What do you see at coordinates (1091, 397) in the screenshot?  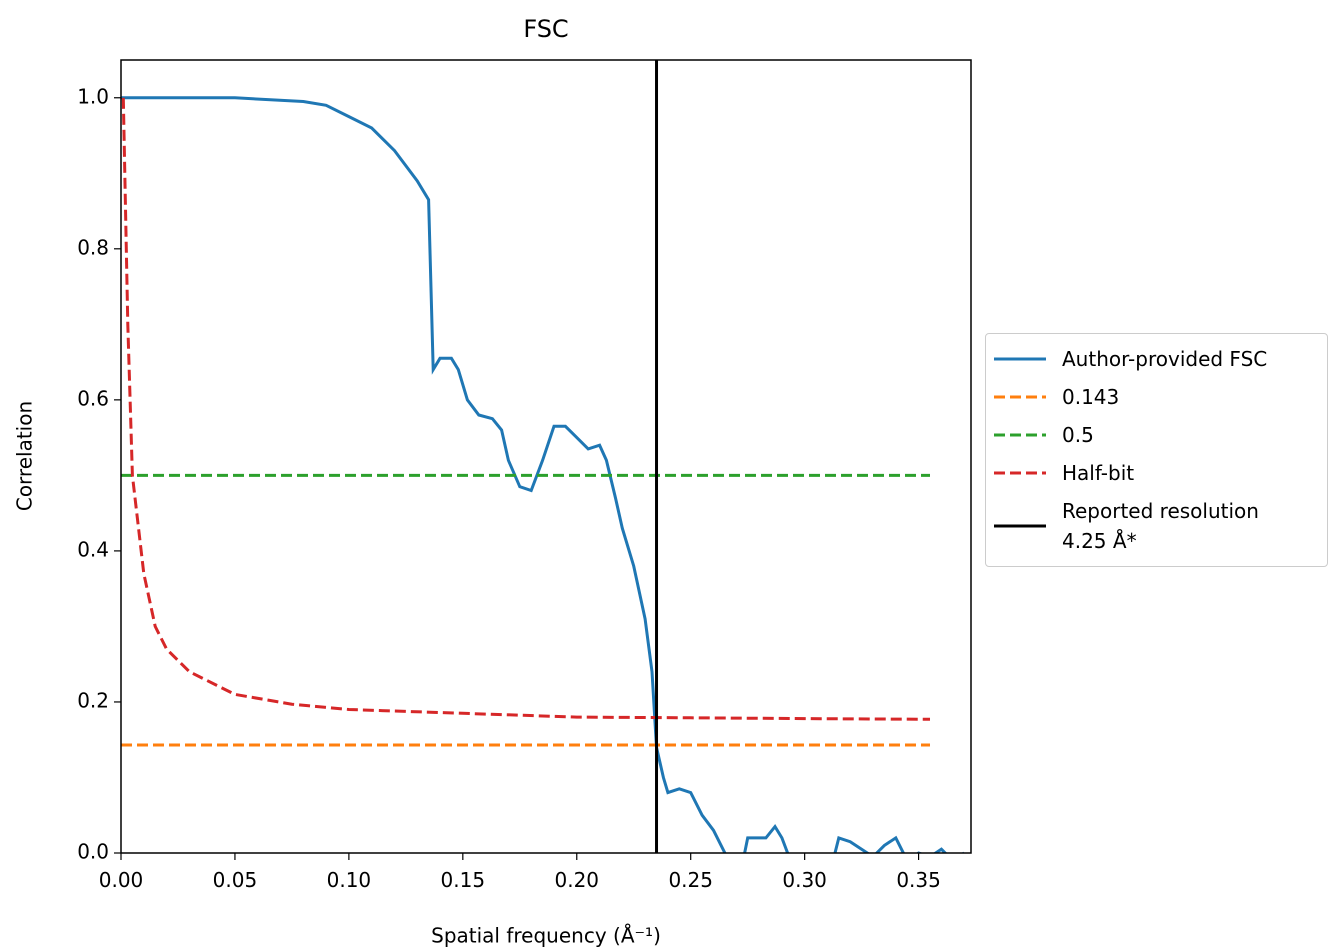 I see `legend-label: 0.143` at bounding box center [1091, 397].